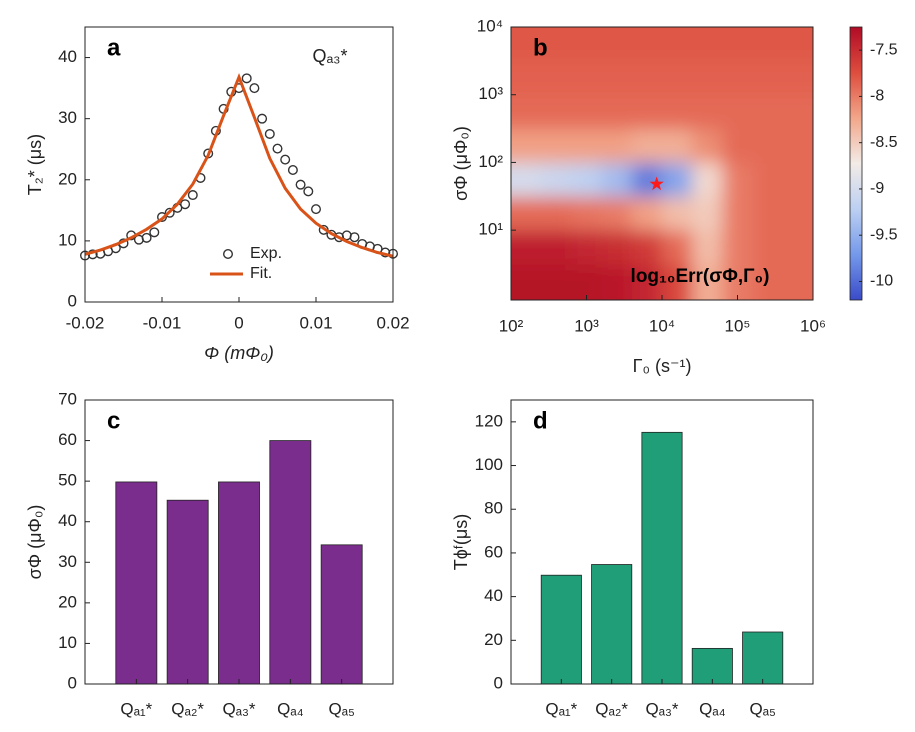  What do you see at coordinates (662, 325) in the screenshot?
I see `x-tick-label: 10⁴` at bounding box center [662, 325].